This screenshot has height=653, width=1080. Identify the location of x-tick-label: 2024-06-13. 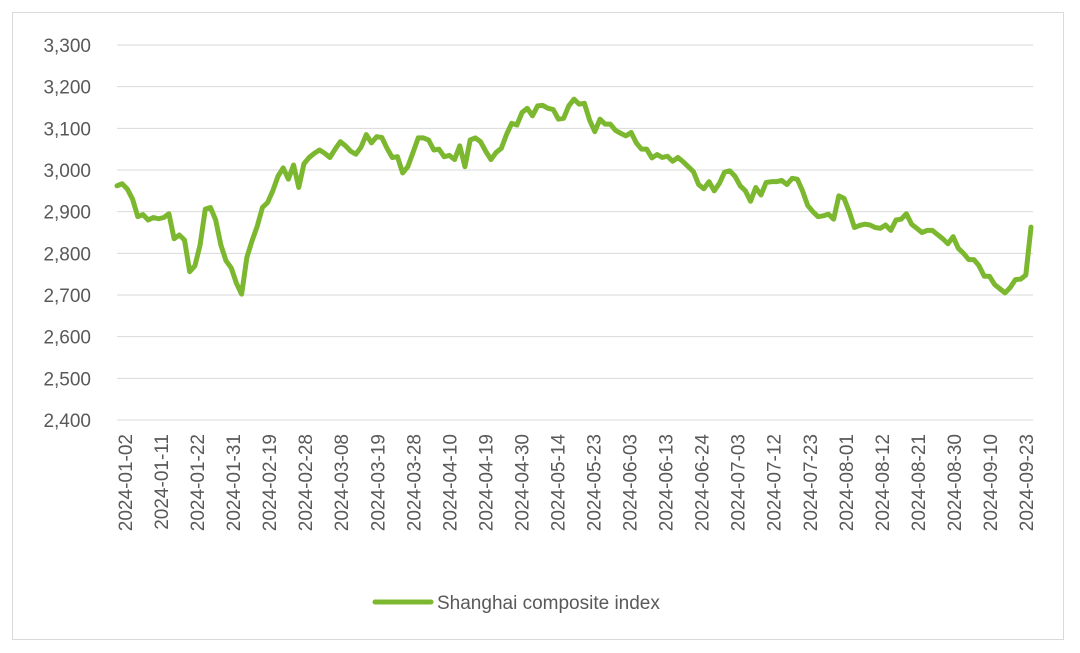
(667, 482).